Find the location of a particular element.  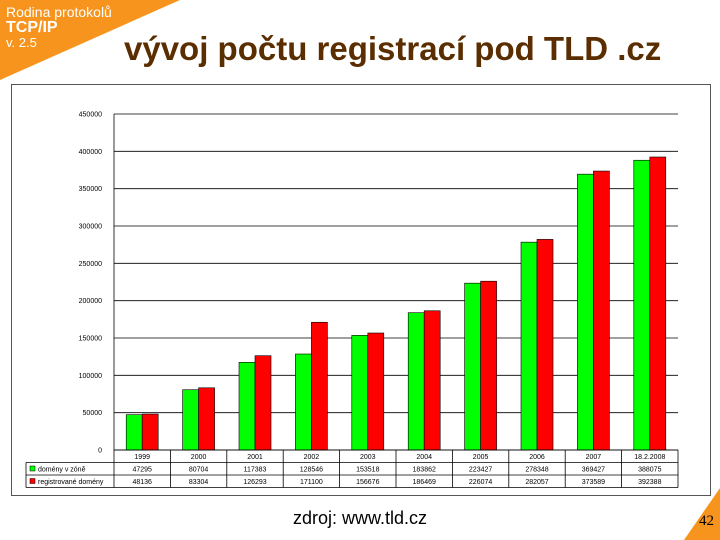

y-tick-label: 0 is located at coordinates (100, 451).